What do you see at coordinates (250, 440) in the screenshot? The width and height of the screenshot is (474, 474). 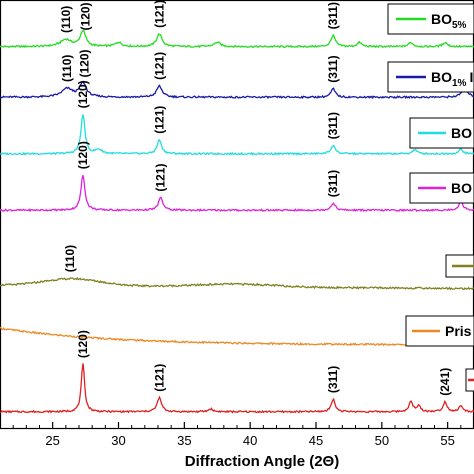 I see `x-tick-label: 40` at bounding box center [250, 440].